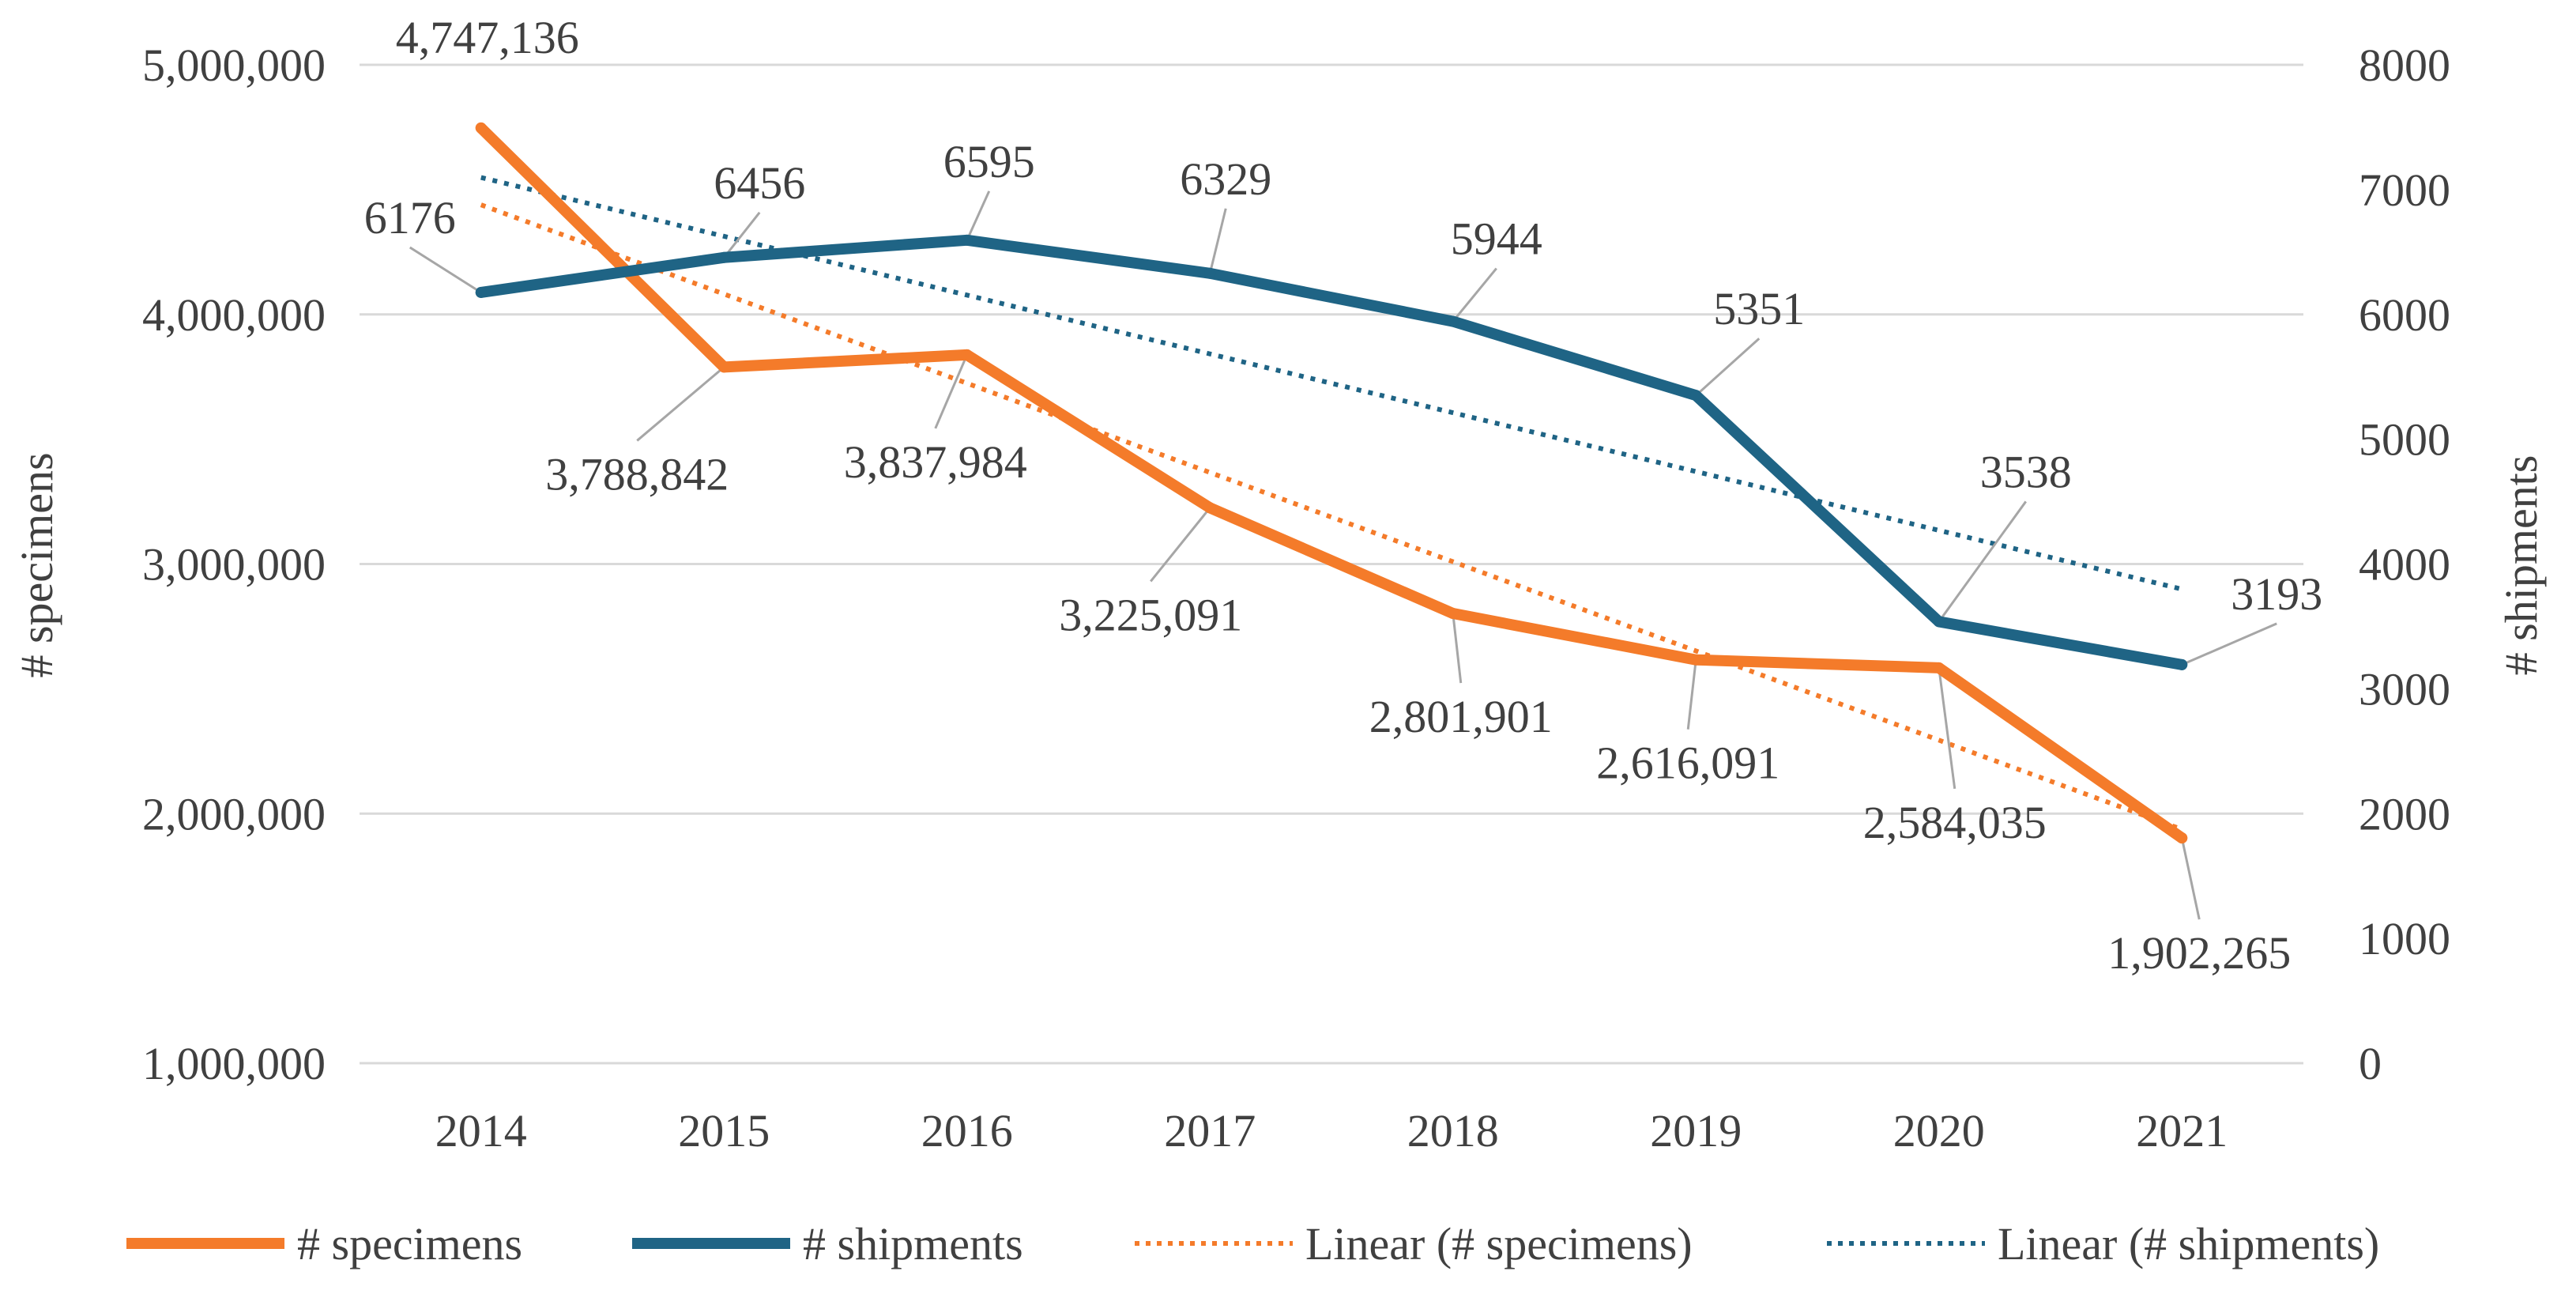  Describe the element at coordinates (2276, 594) in the screenshot. I see `data-label-shipments: 3193` at that location.